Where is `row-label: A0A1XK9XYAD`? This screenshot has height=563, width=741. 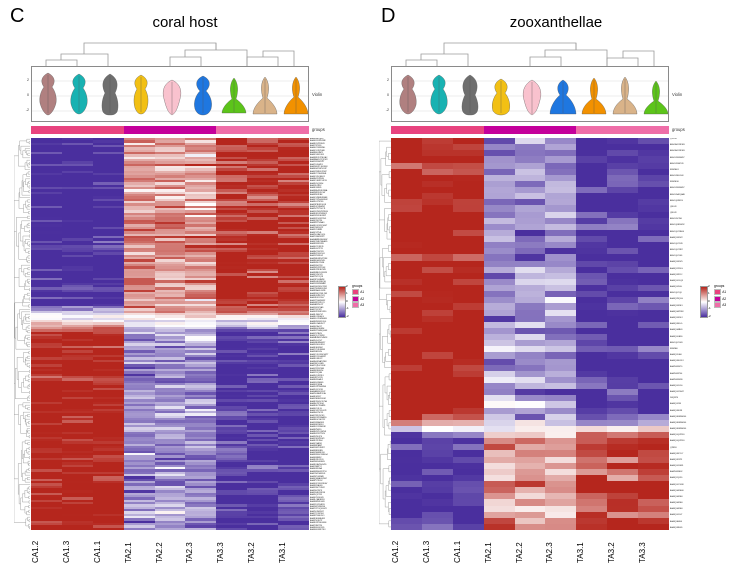 row-label: A0A1XK9XYAD is located at coordinates (317, 307).